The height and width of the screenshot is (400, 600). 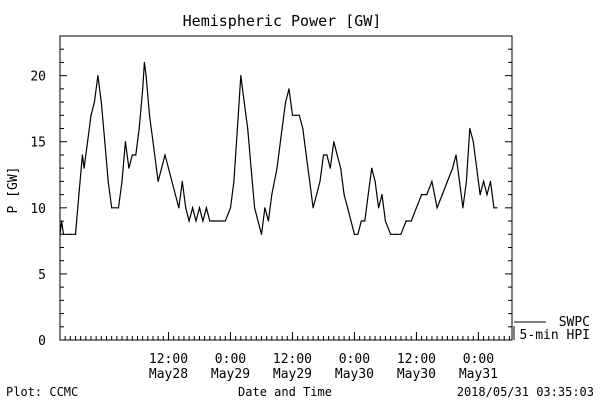 I want to click on x-tick-label-date: May28, so click(x=168, y=374).